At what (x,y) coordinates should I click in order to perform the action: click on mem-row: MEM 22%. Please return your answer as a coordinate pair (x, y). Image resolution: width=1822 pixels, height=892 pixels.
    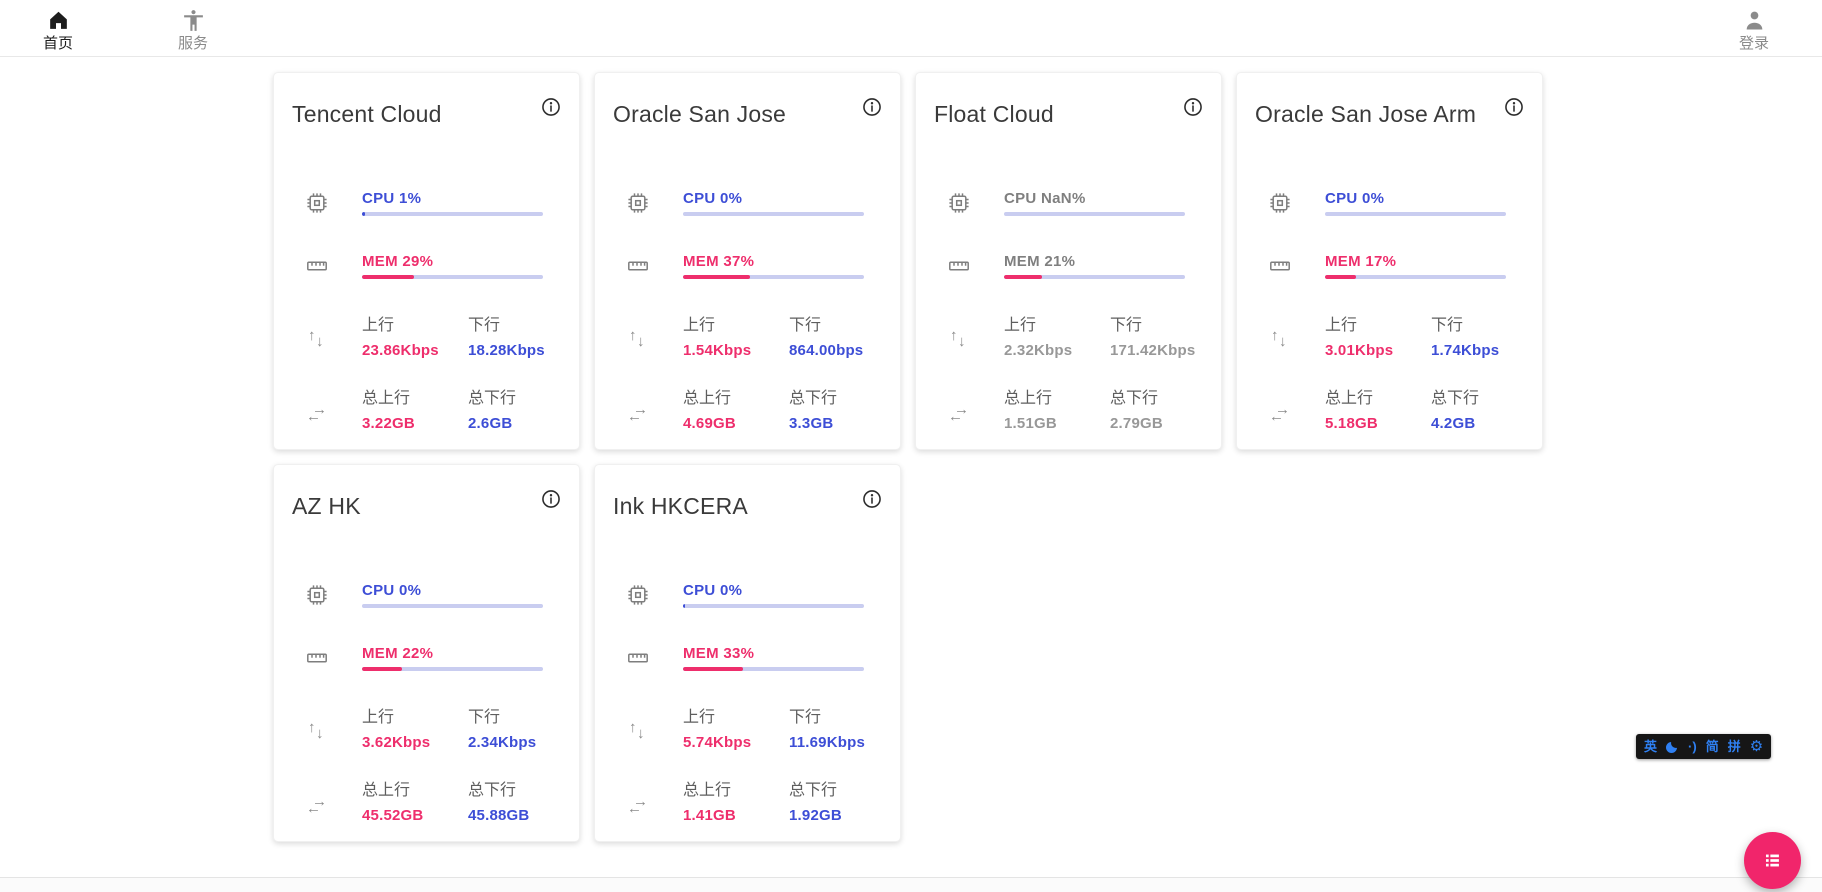
    Looking at the image, I should click on (424, 657).